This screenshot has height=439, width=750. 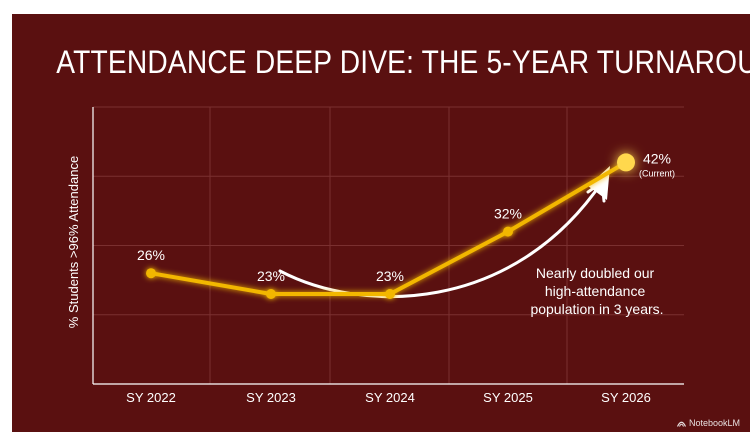 What do you see at coordinates (626, 162) in the screenshot?
I see `data-point-highlight` at bounding box center [626, 162].